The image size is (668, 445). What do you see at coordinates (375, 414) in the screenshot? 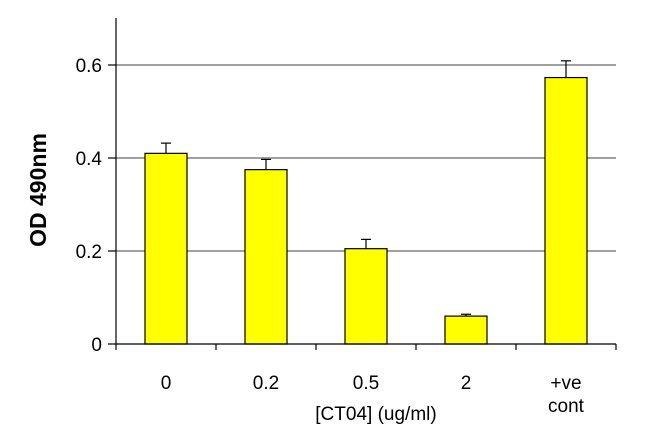
I see `x-axis-title: [CT04] (ug/ml)` at bounding box center [375, 414].